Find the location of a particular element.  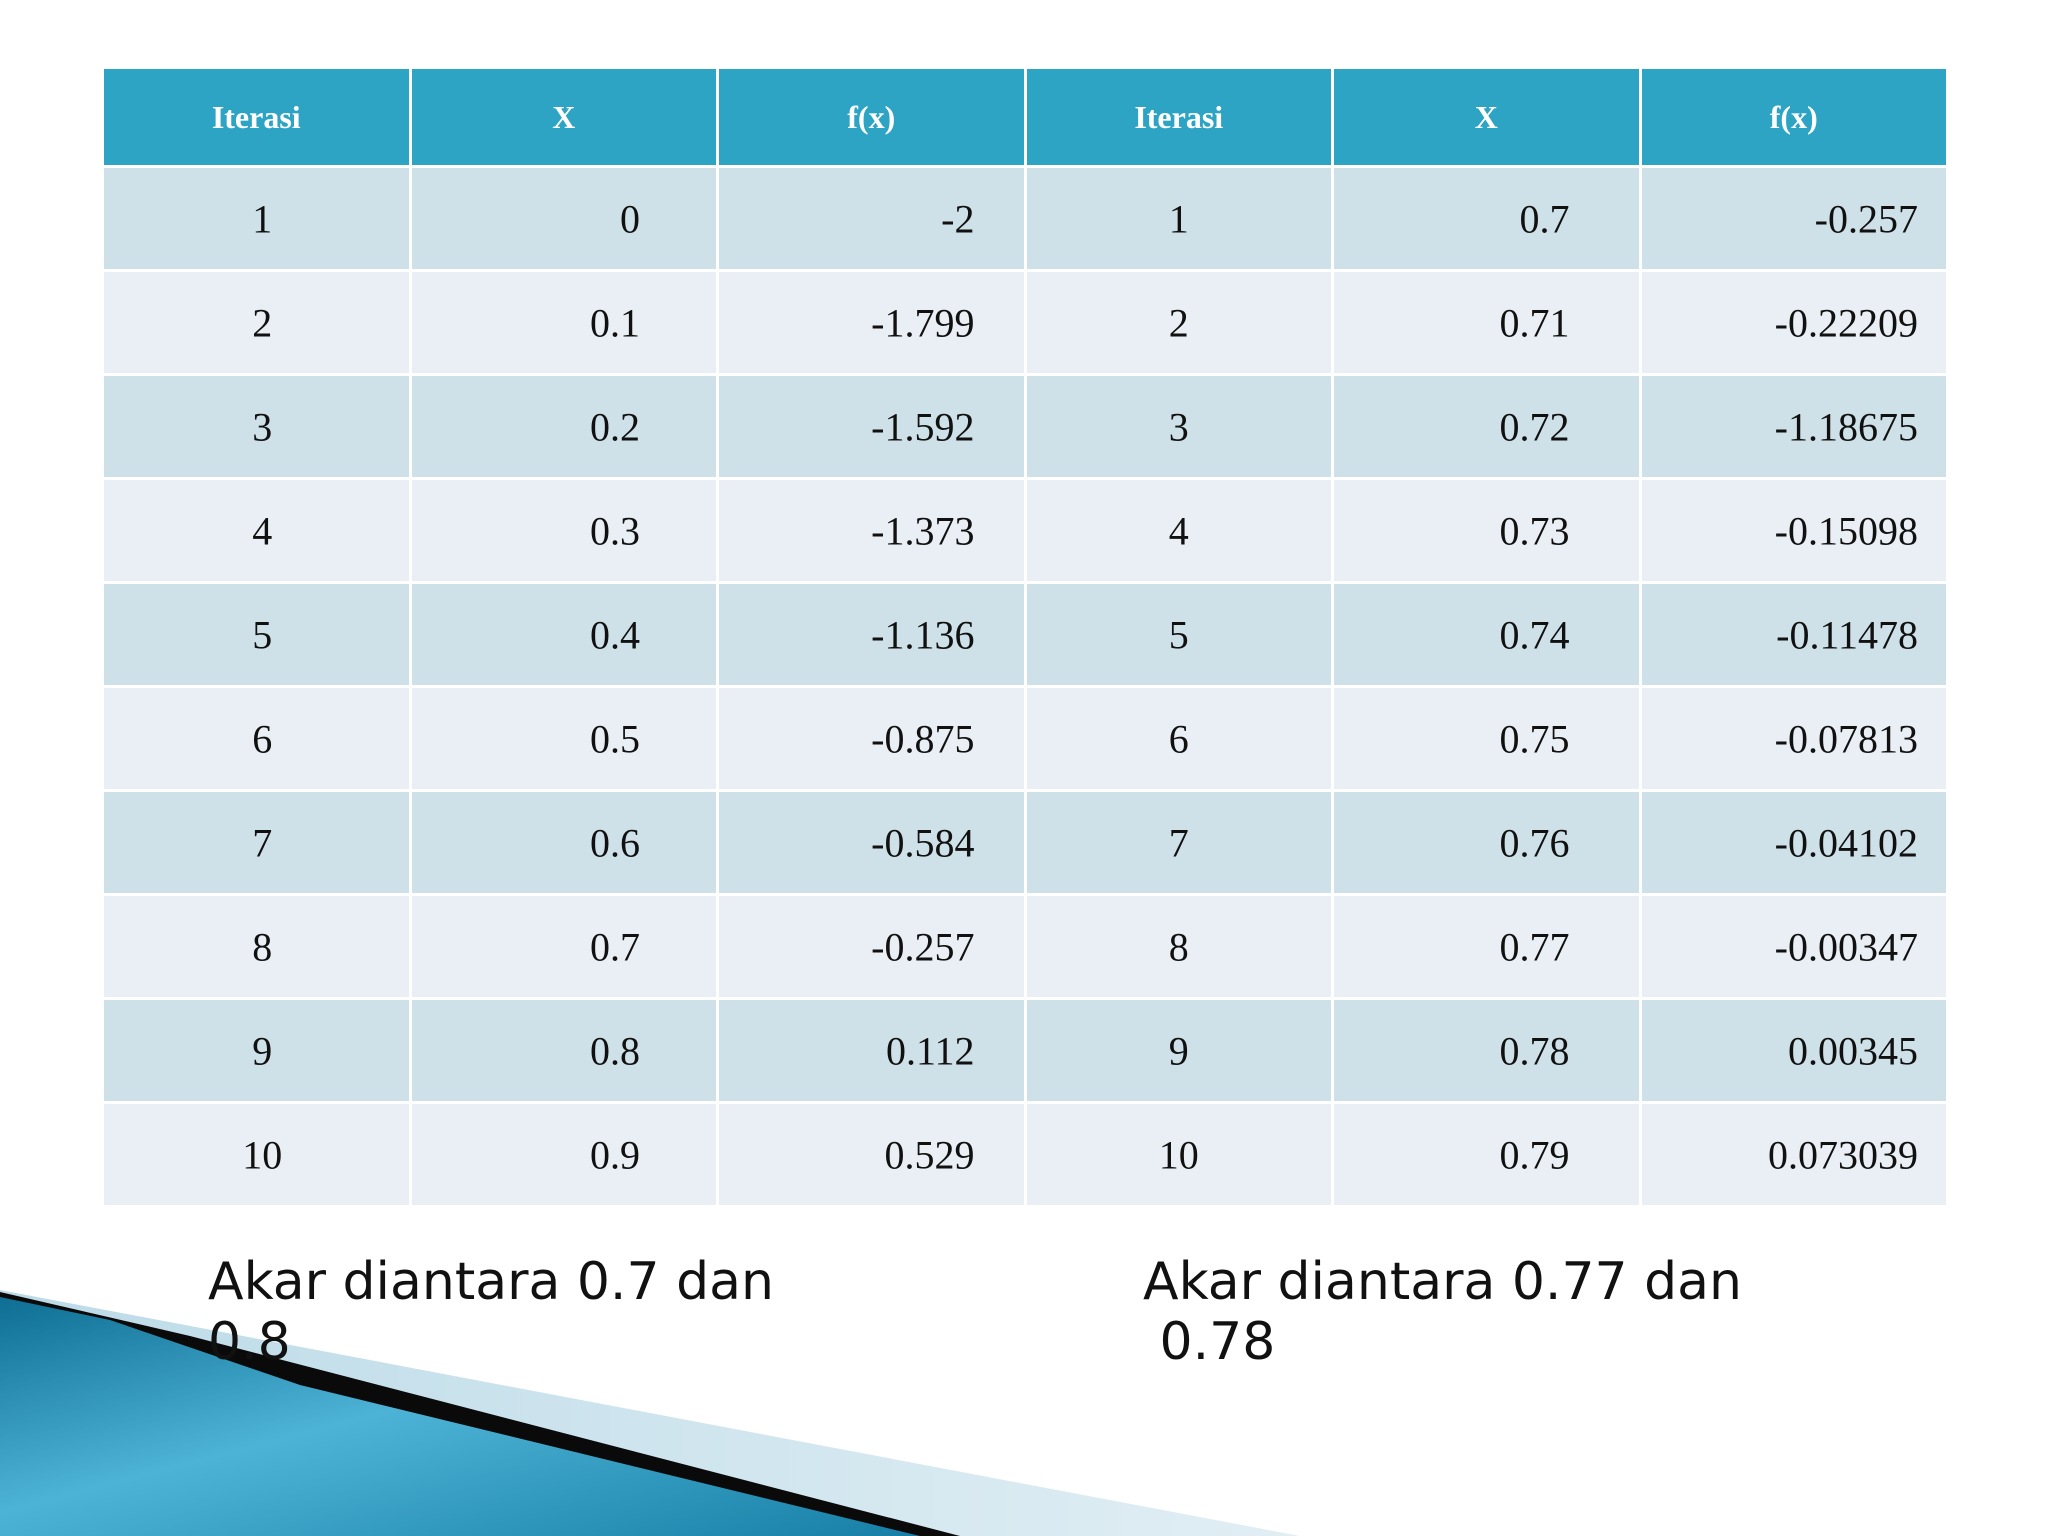

cell-value: 0.00345 is located at coordinates (1853, 1050).